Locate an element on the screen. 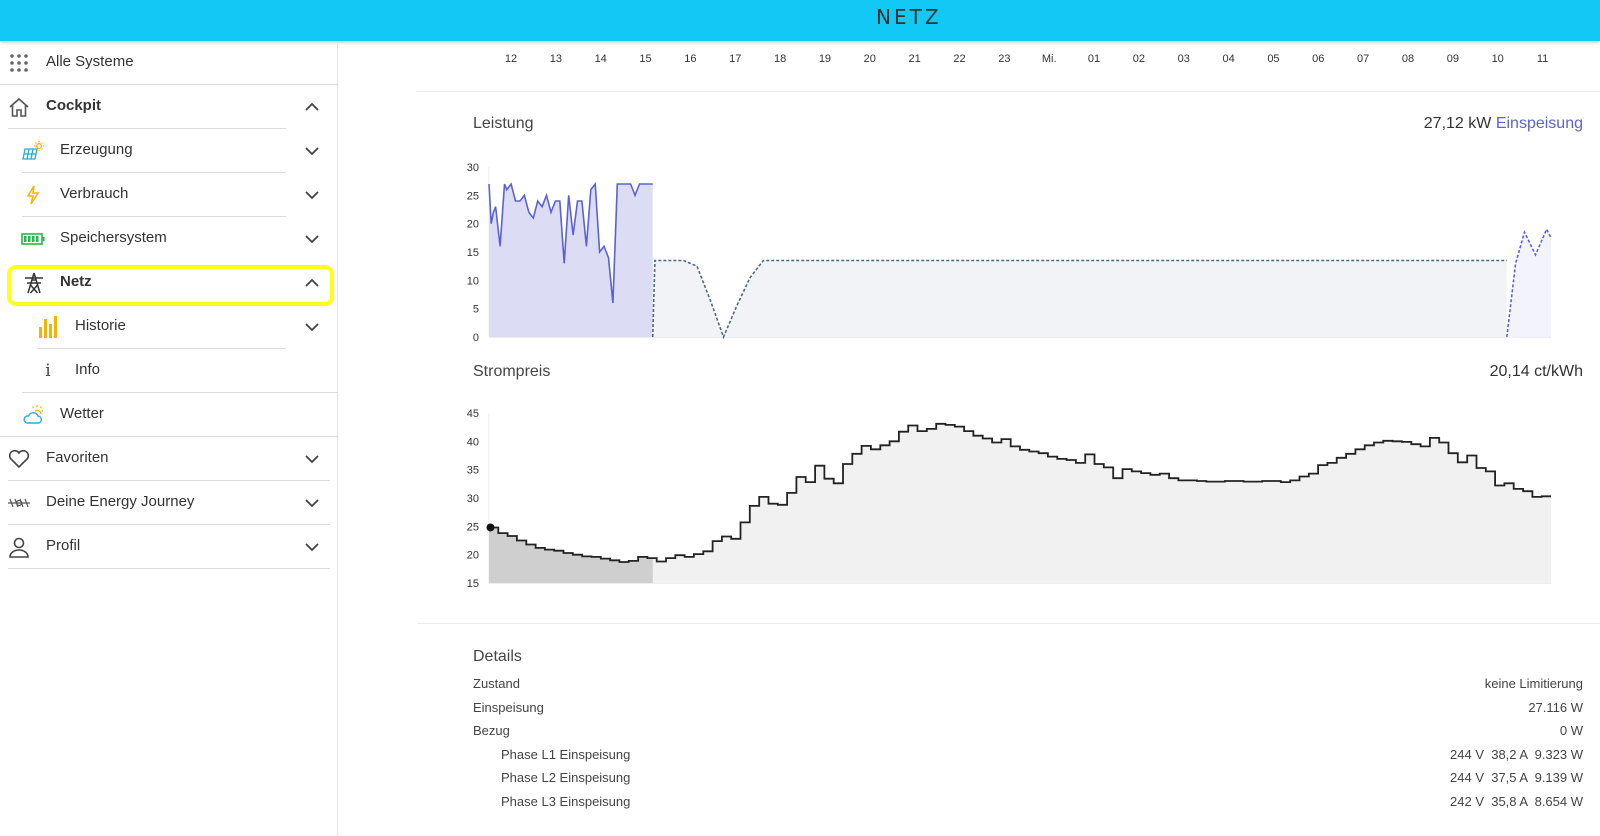 Image resolution: width=1600 pixels, height=836 pixels. details-value: 0 W is located at coordinates (1571, 730).